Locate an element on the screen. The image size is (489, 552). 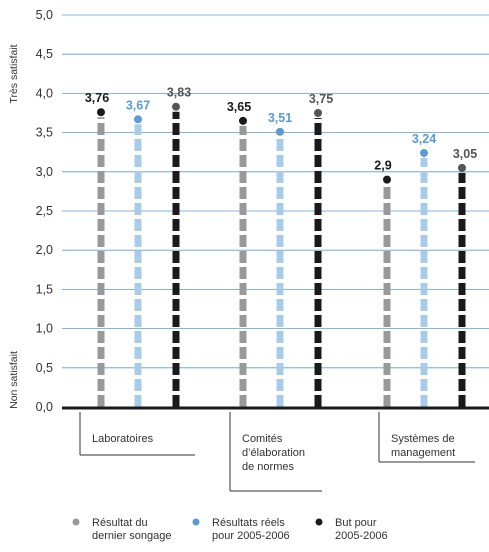
data-label: 3,75 is located at coordinates (321, 99).